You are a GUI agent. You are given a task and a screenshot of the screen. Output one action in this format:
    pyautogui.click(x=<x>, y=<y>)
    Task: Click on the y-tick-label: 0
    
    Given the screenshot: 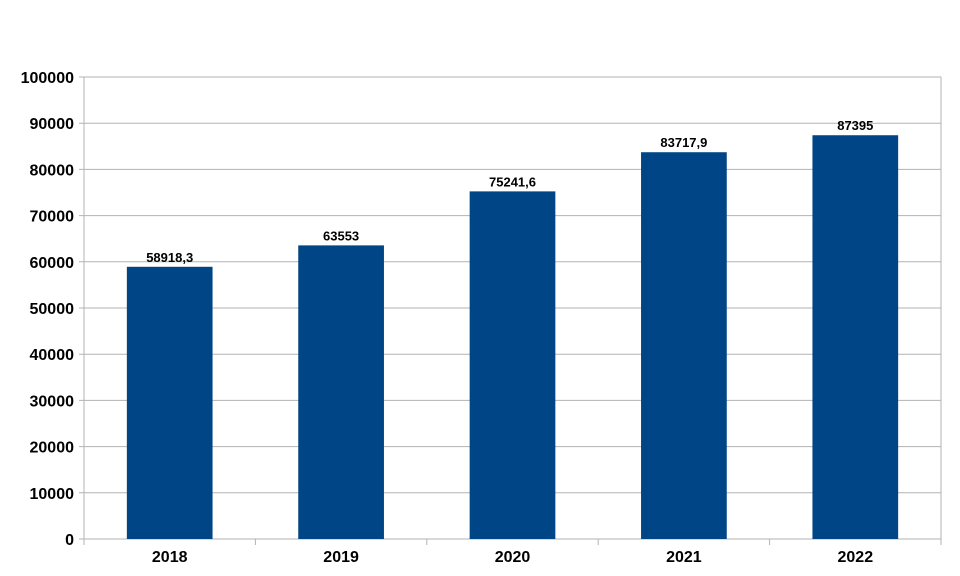 What is the action you would take?
    pyautogui.click(x=69, y=540)
    